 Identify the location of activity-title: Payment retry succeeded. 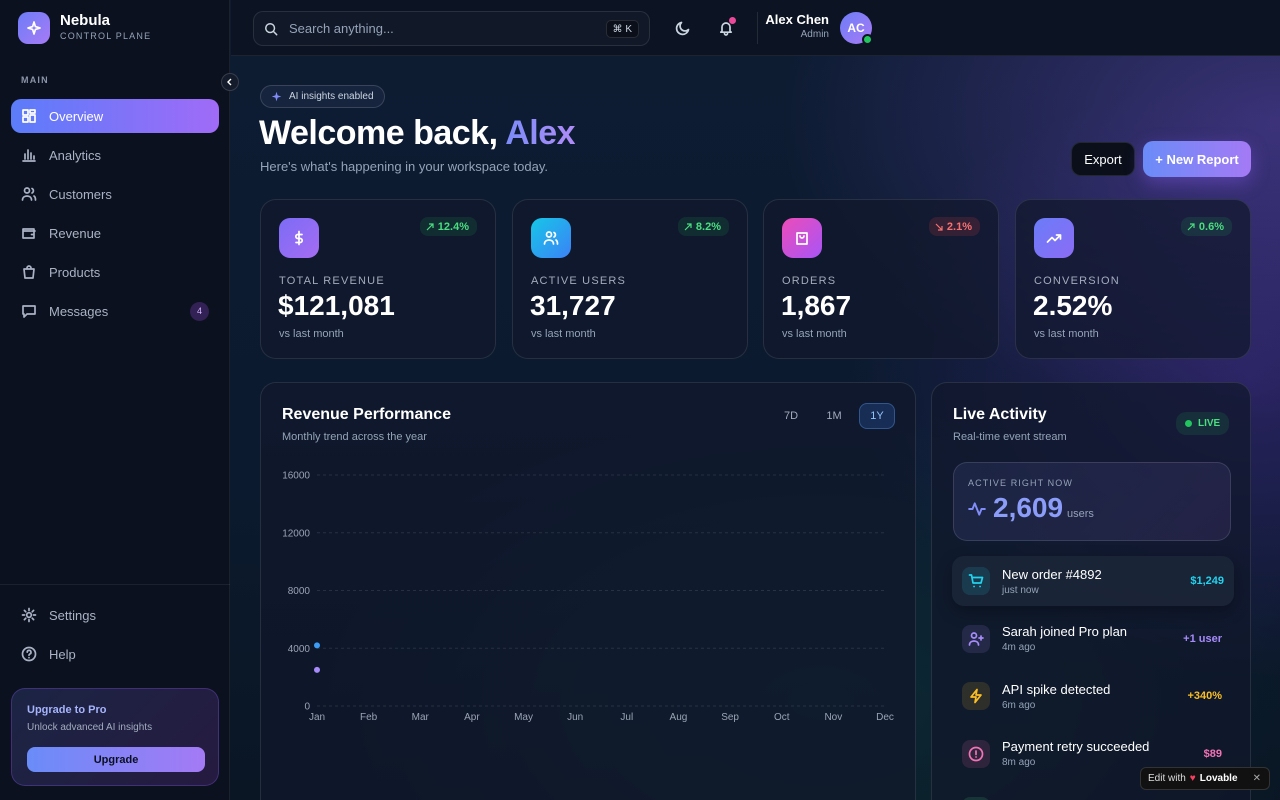
(1076, 746).